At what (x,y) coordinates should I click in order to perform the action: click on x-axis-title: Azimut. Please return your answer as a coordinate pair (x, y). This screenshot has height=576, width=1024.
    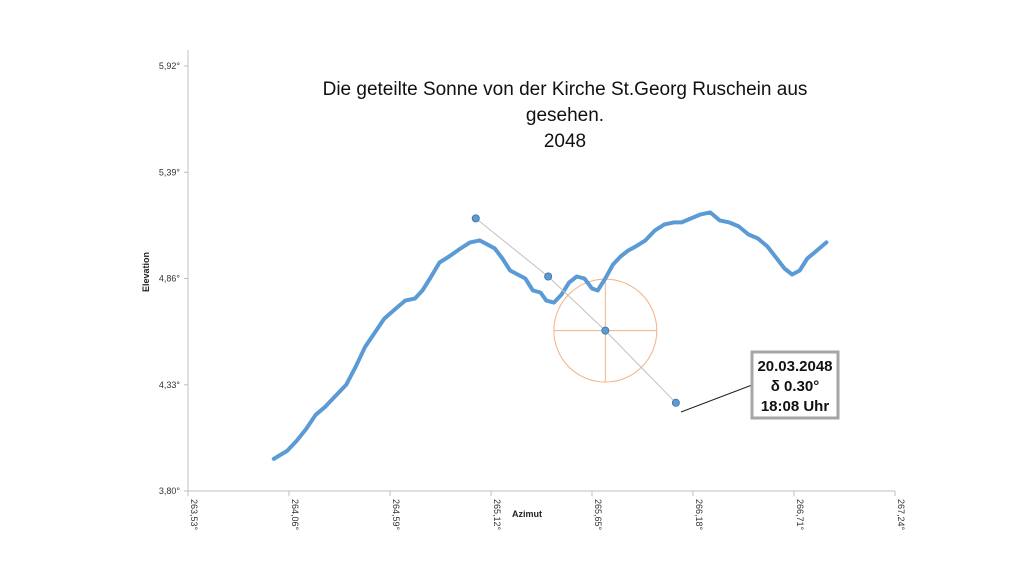
    Looking at the image, I should click on (527, 514).